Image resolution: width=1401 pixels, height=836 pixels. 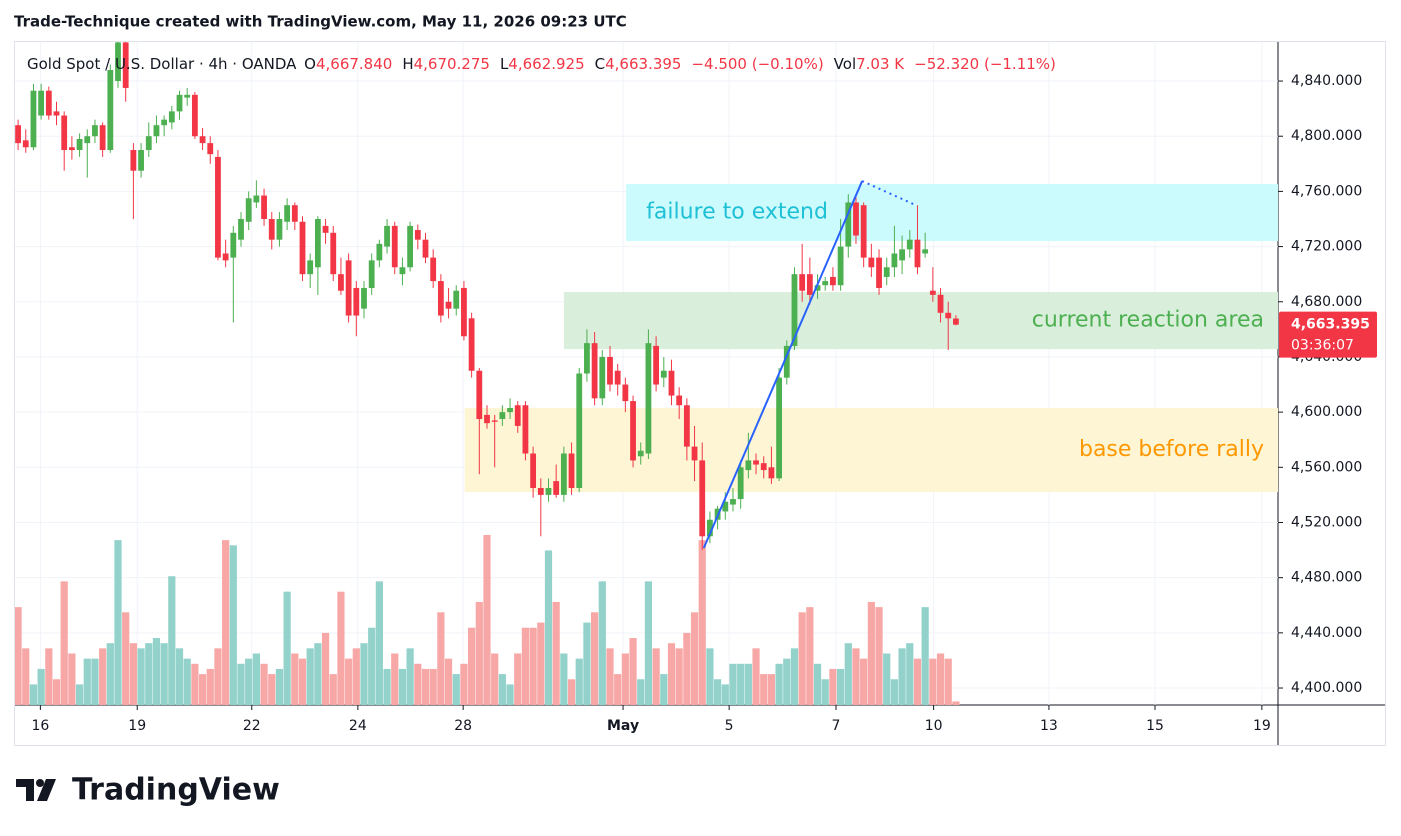 What do you see at coordinates (1326, 522) in the screenshot?
I see `y-tick-label: 4,520.000` at bounding box center [1326, 522].